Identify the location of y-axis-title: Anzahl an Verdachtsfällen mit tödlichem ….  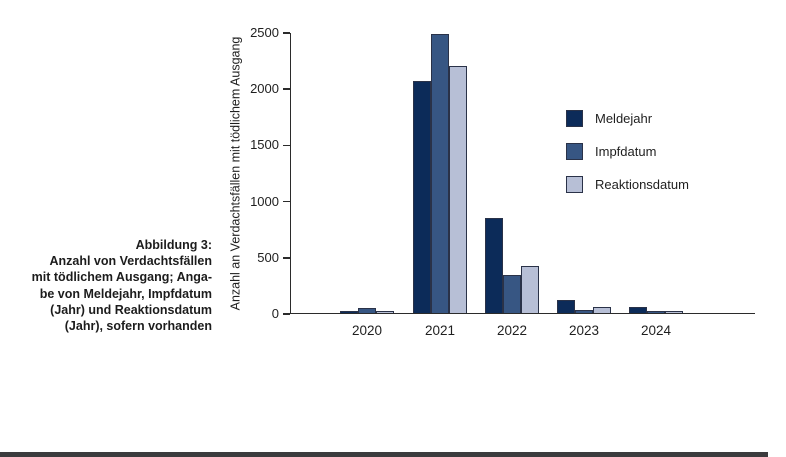
(235, 173).